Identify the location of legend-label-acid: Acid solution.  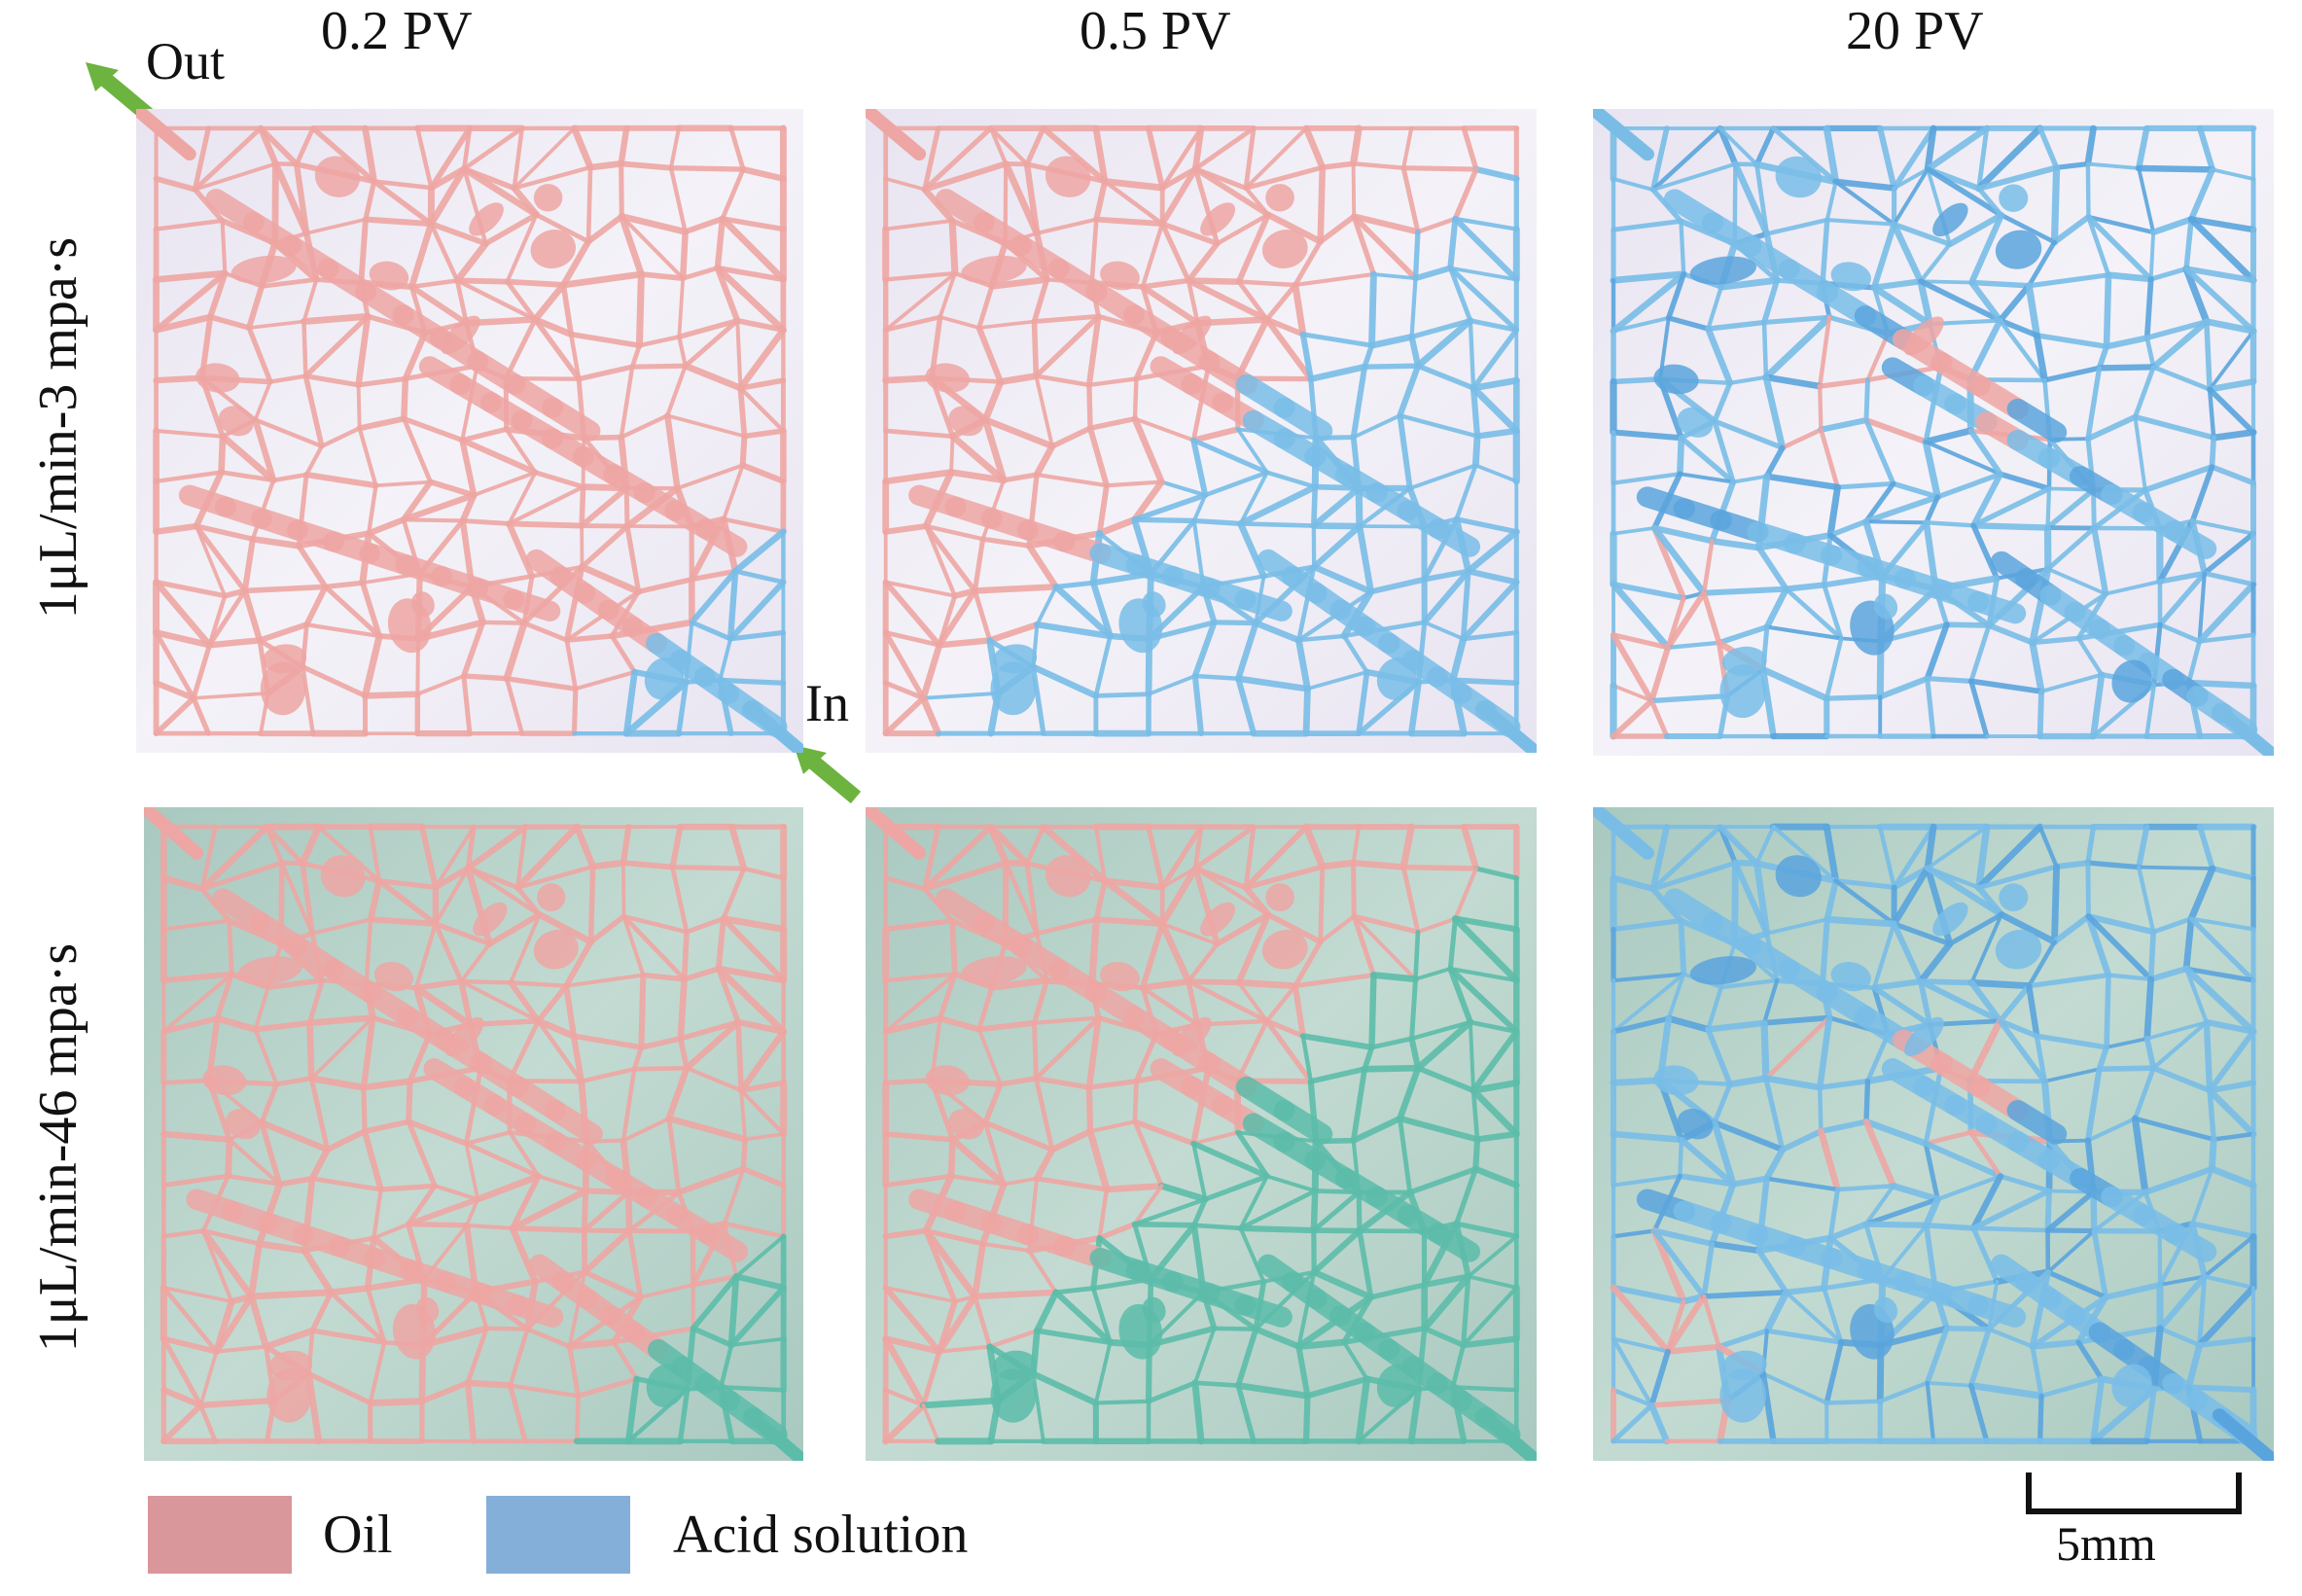
(821, 1535).